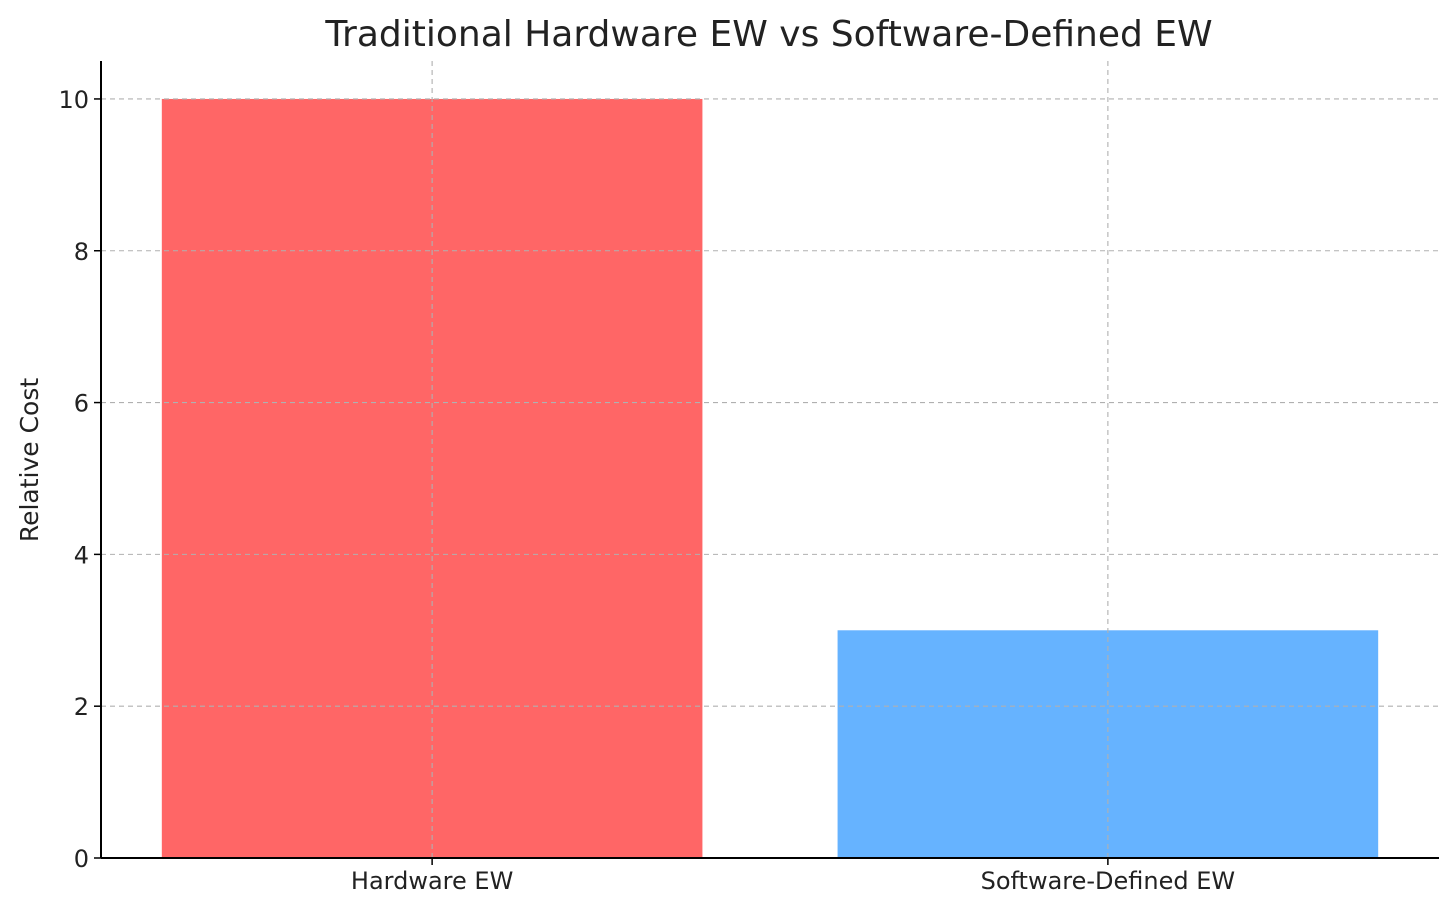 The height and width of the screenshot is (917, 1456). I want to click on y-tick-label: 0, so click(81, 859).